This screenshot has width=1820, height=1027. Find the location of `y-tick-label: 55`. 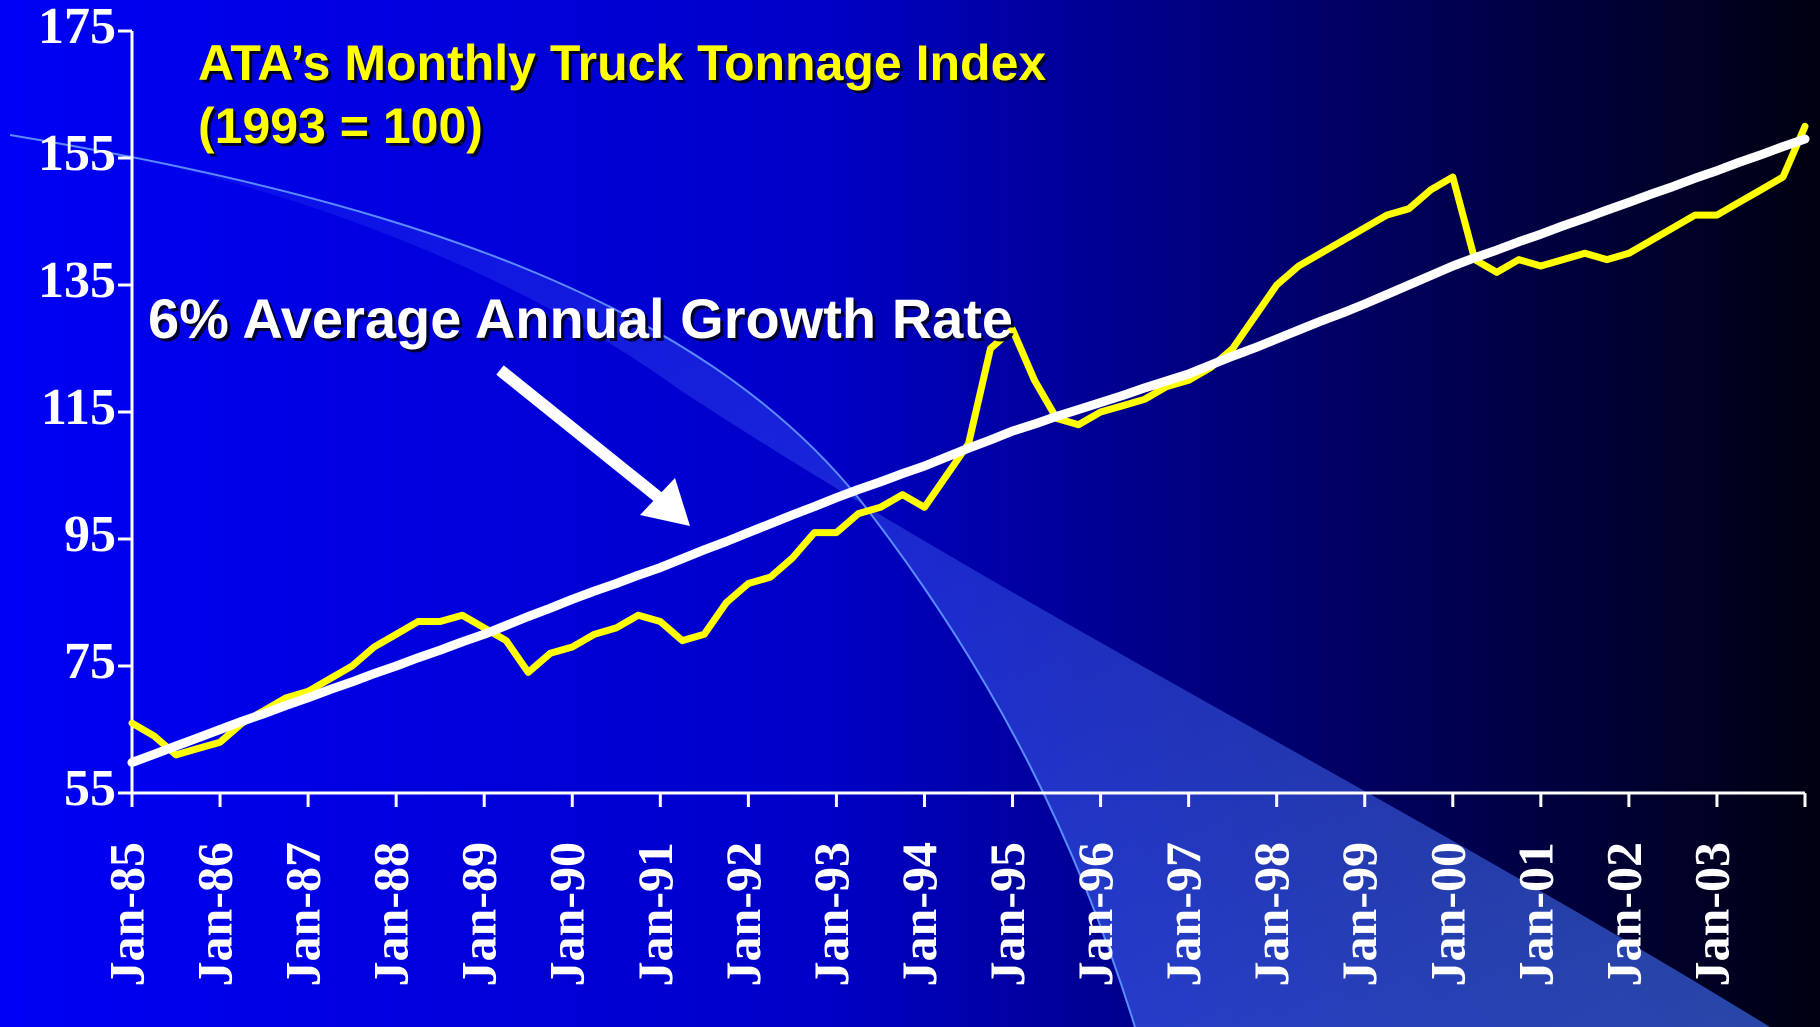

y-tick-label: 55 is located at coordinates (90, 788).